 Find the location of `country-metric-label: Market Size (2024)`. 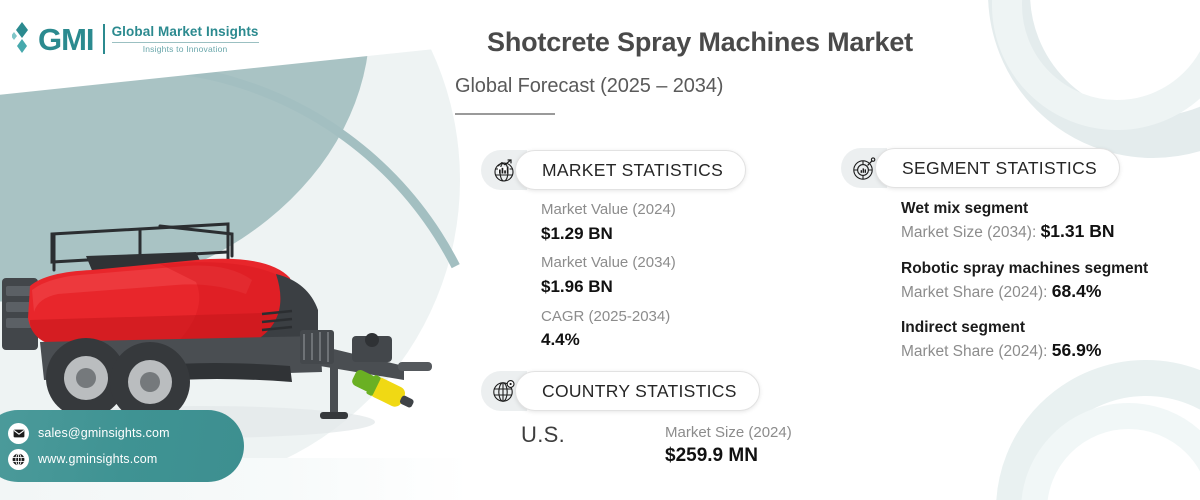

country-metric-label: Market Size (2024) is located at coordinates (728, 432).